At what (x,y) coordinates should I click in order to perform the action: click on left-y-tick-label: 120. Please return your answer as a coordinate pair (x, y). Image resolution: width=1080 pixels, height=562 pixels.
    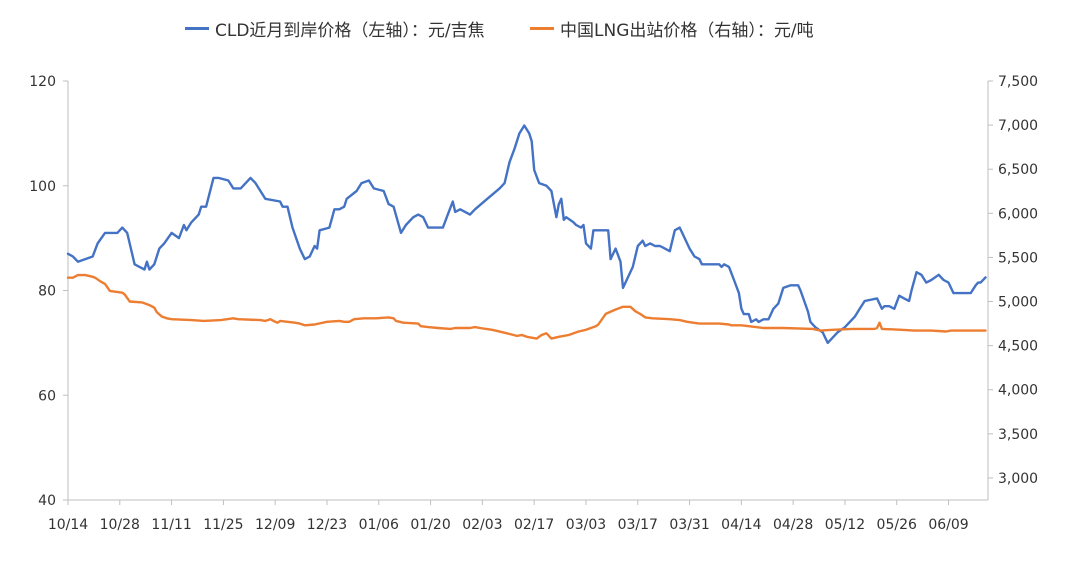
    Looking at the image, I should click on (42, 82).